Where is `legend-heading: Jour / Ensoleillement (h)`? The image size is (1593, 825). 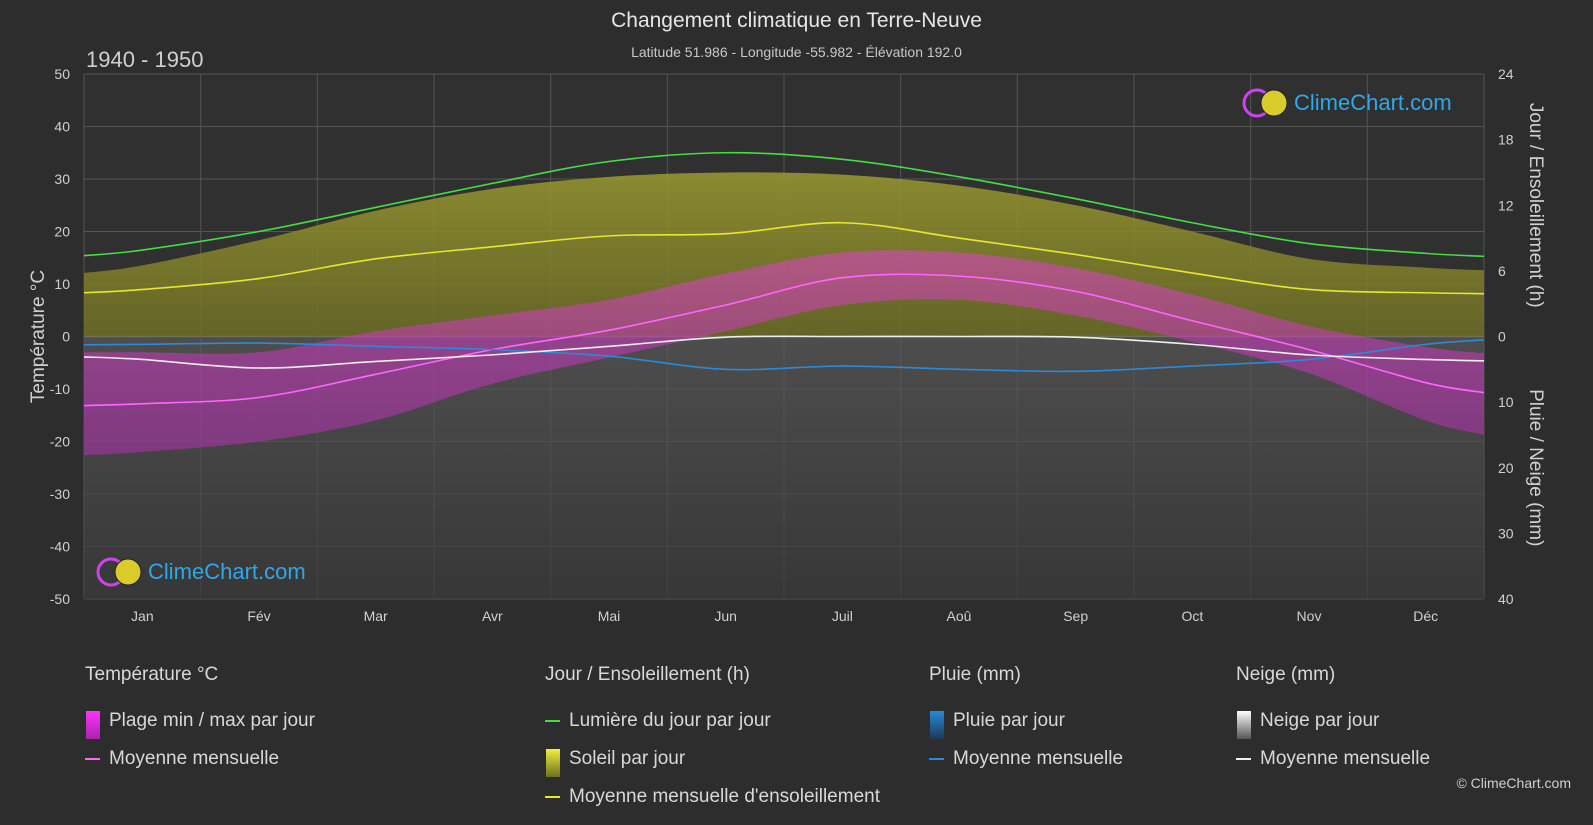
legend-heading: Jour / Ensoleillement (h) is located at coordinates (647, 674).